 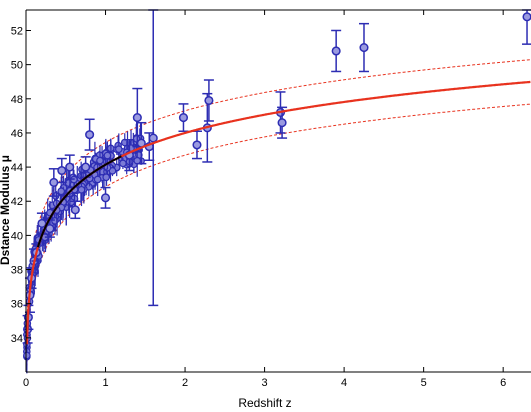 What do you see at coordinates (17, 339) in the screenshot?
I see `y-tick-label: 34` at bounding box center [17, 339].